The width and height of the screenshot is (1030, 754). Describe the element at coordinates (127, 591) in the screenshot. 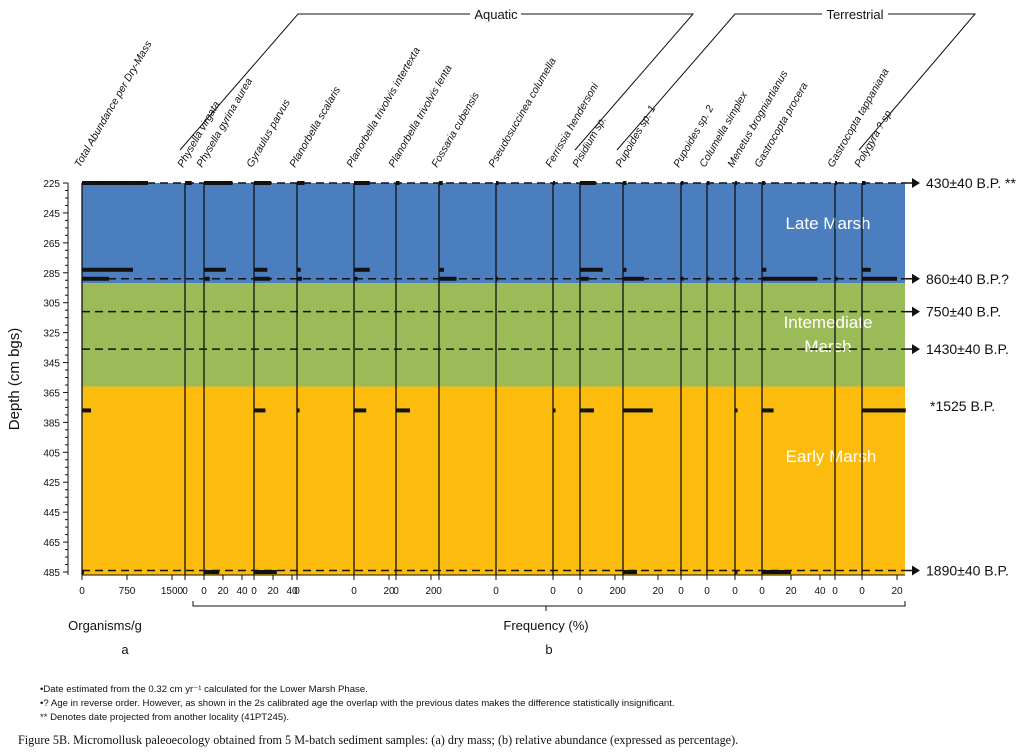

I see `x-tick-label: 750` at that location.